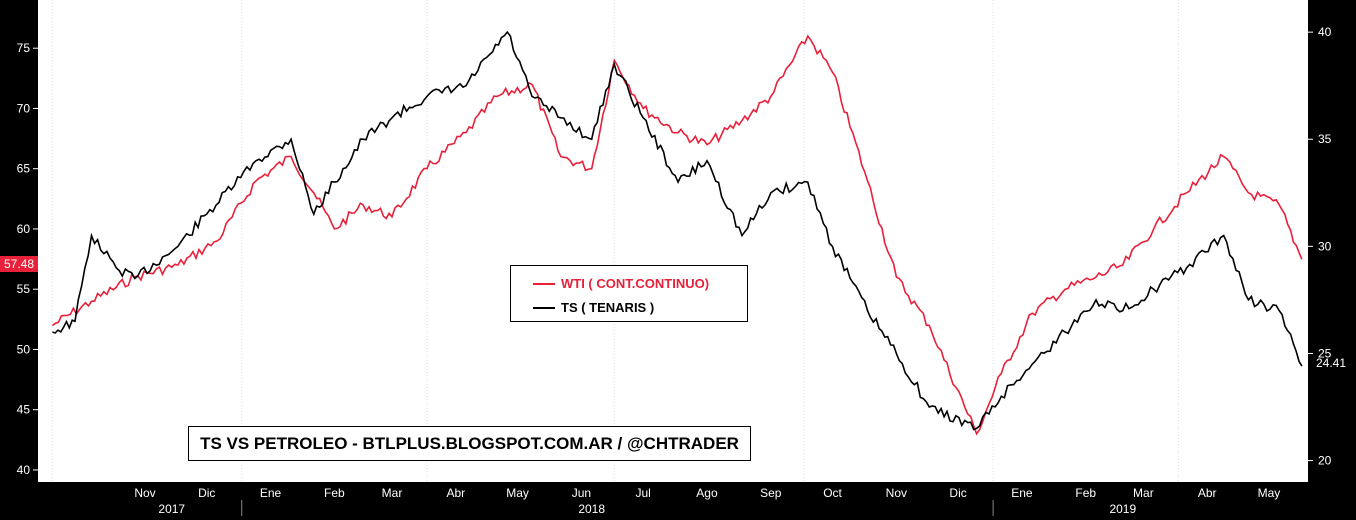 This screenshot has height=520, width=1356. Describe the element at coordinates (635, 283) in the screenshot. I see `legend-label-wti: WTI ( CONT.CONTINUO)` at that location.